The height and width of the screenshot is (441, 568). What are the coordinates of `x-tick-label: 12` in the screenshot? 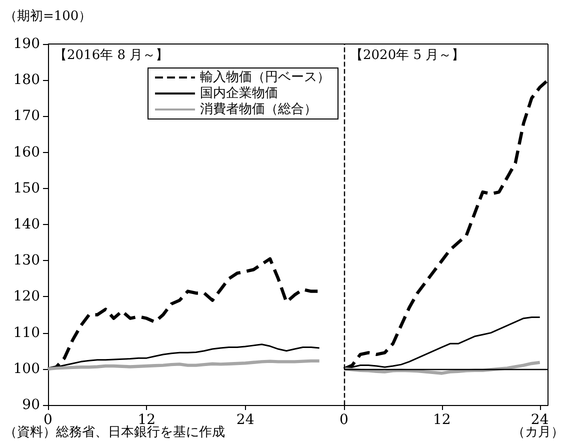 It's located at (442, 420).